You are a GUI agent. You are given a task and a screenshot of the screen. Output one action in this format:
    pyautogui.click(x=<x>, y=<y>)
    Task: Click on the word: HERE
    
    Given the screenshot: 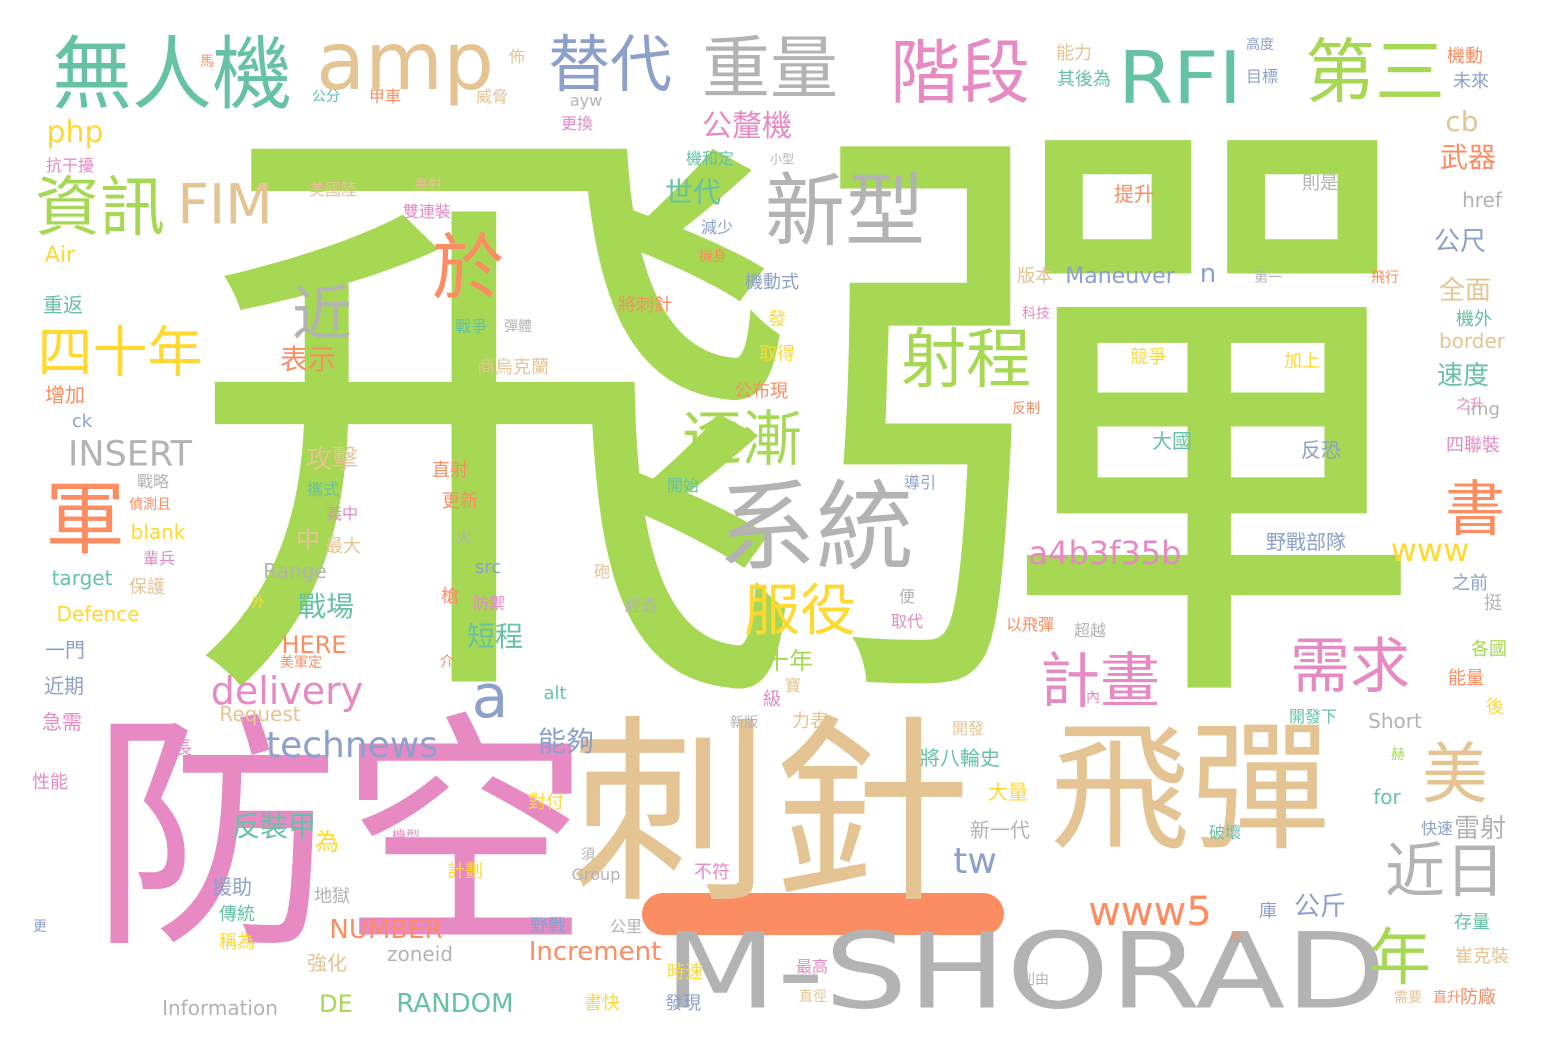 What is the action you would take?
    pyautogui.click(x=314, y=645)
    